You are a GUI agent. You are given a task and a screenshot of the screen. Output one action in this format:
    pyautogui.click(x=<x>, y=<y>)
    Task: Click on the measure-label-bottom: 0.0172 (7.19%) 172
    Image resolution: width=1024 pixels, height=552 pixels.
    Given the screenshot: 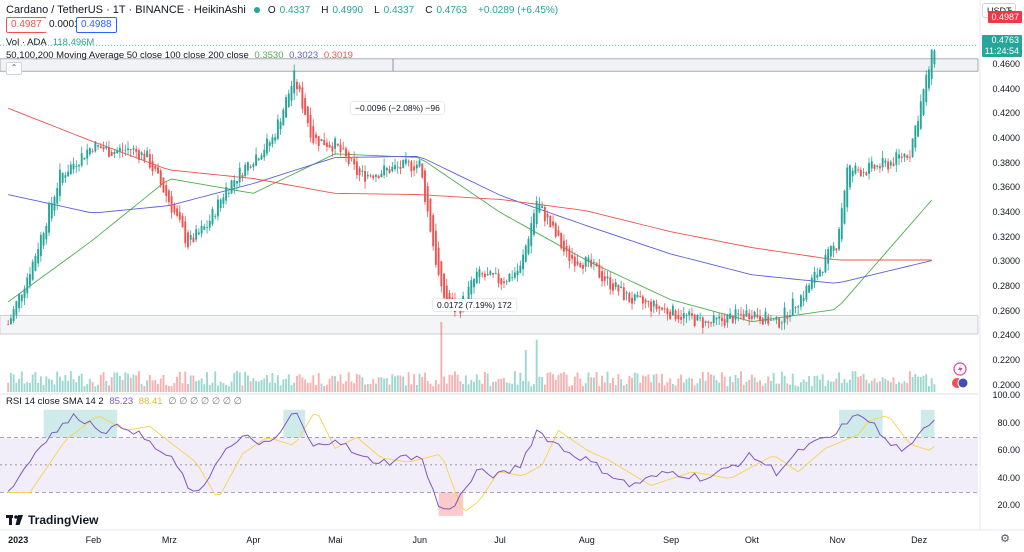 What is the action you would take?
    pyautogui.click(x=474, y=305)
    